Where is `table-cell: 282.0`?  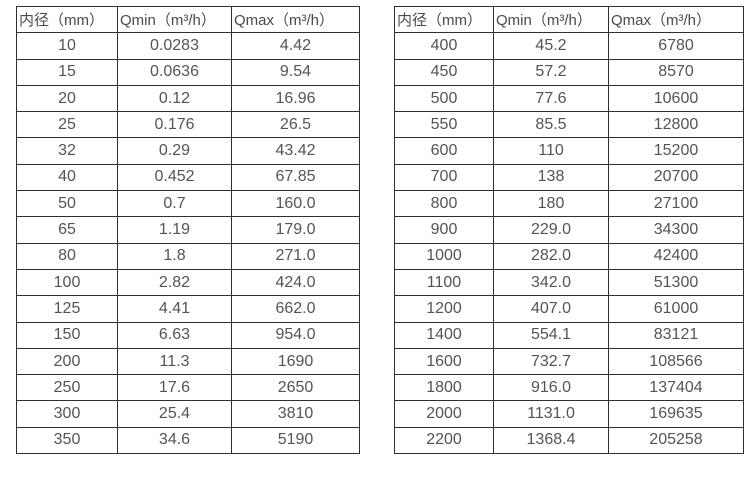
table-cell: 282.0 is located at coordinates (551, 256).